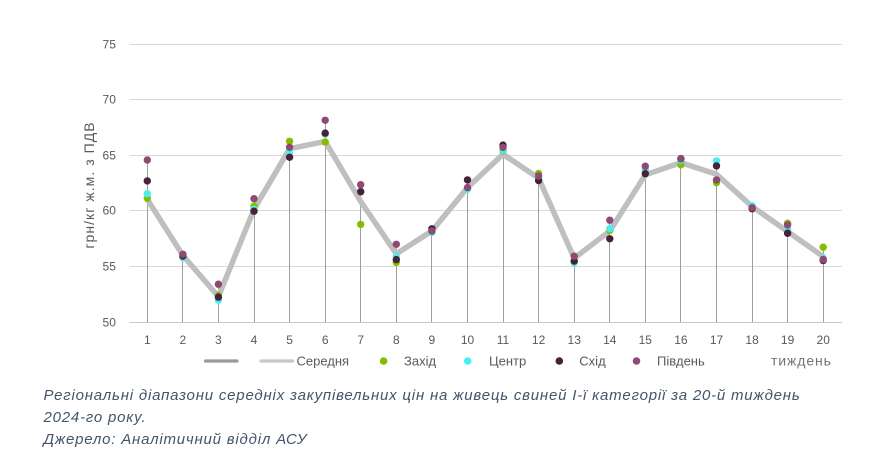 The width and height of the screenshot is (881, 474). Describe the element at coordinates (147, 340) in the screenshot. I see `svg-text: 1` at that location.